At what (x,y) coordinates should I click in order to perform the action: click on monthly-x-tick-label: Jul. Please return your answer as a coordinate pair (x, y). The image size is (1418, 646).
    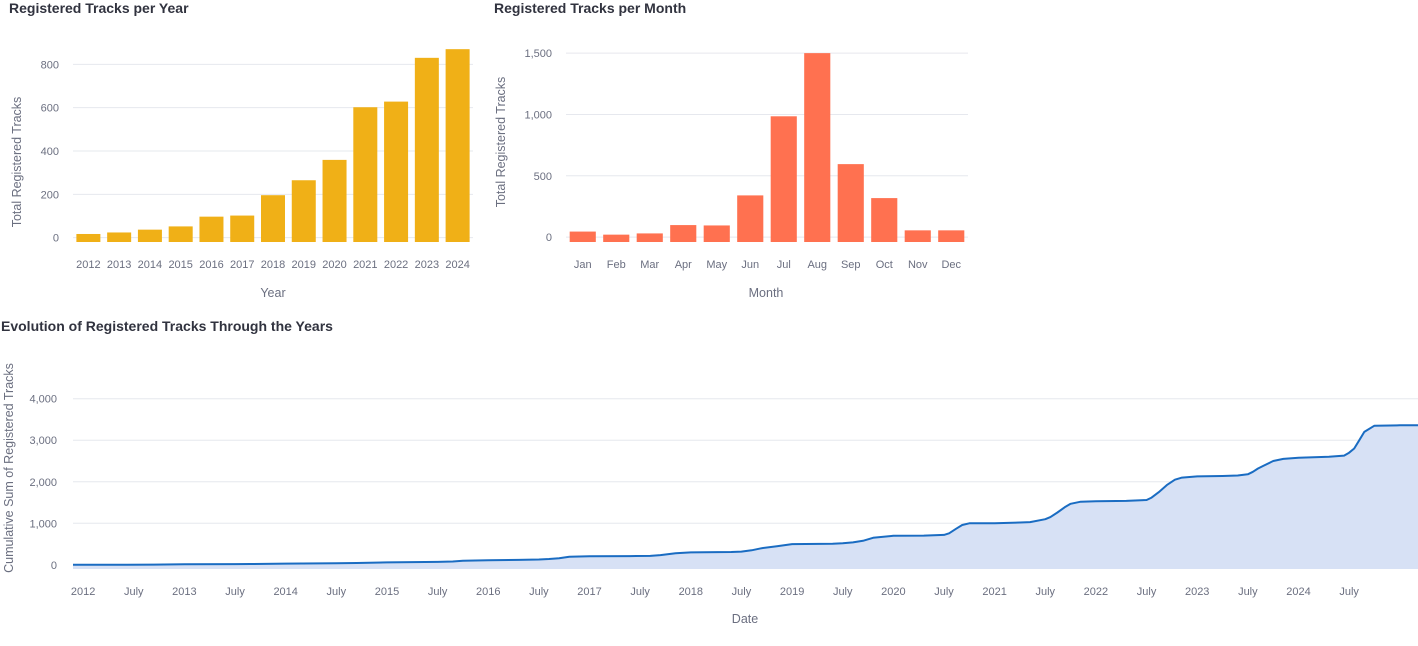
    Looking at the image, I should click on (784, 265).